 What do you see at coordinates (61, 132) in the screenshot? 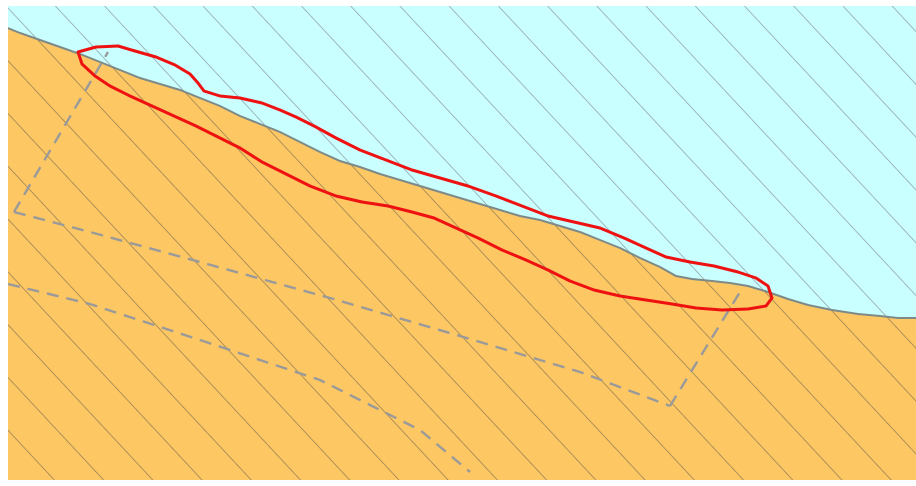
I see `boundary-line-left` at bounding box center [61, 132].